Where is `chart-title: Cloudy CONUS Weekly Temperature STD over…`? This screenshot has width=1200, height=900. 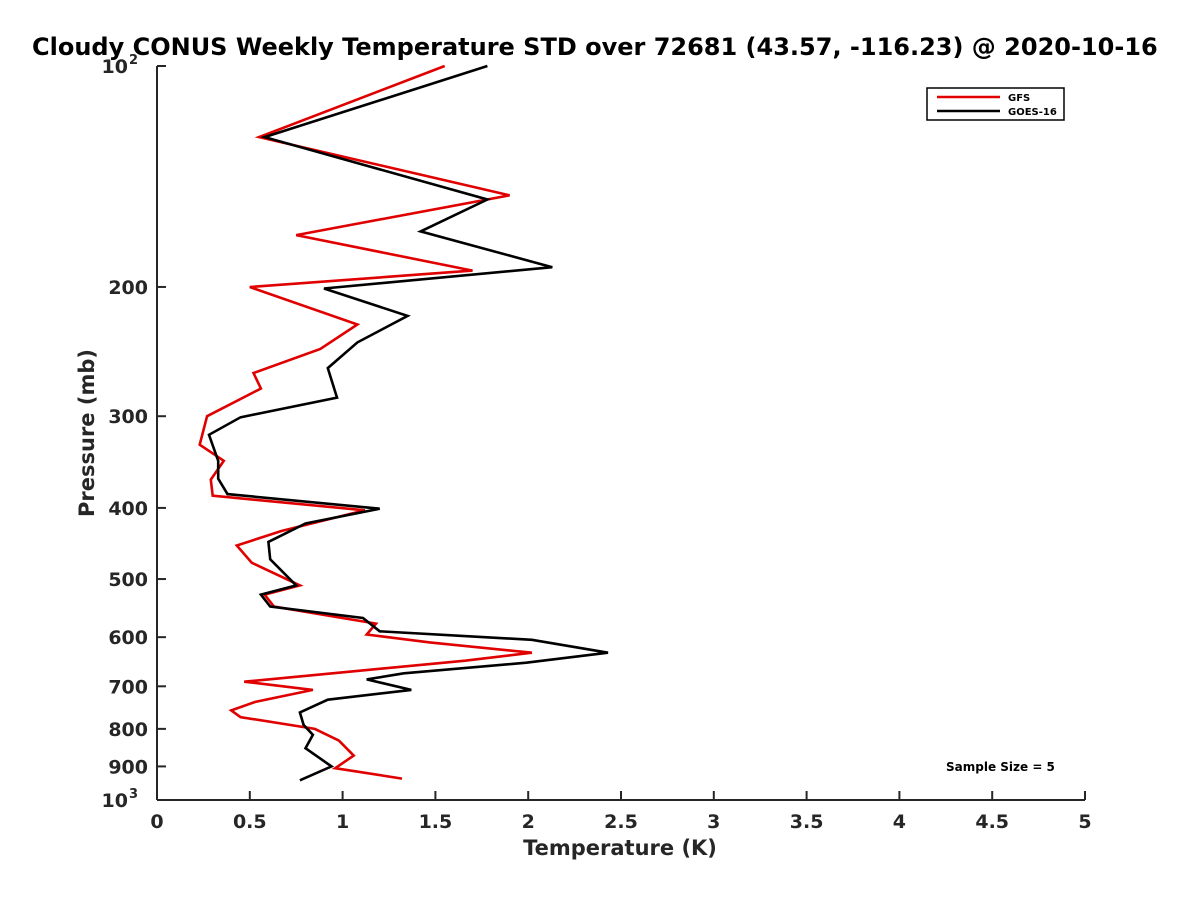
chart-title: Cloudy CONUS Weekly Temperature STD over… is located at coordinates (595, 47).